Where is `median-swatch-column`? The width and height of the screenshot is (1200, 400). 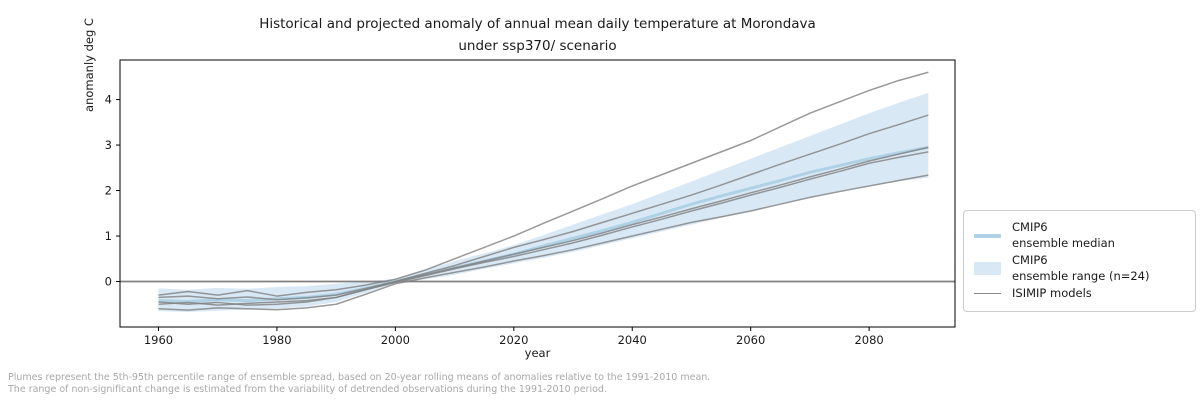
median-swatch-column is located at coordinates (993, 235).